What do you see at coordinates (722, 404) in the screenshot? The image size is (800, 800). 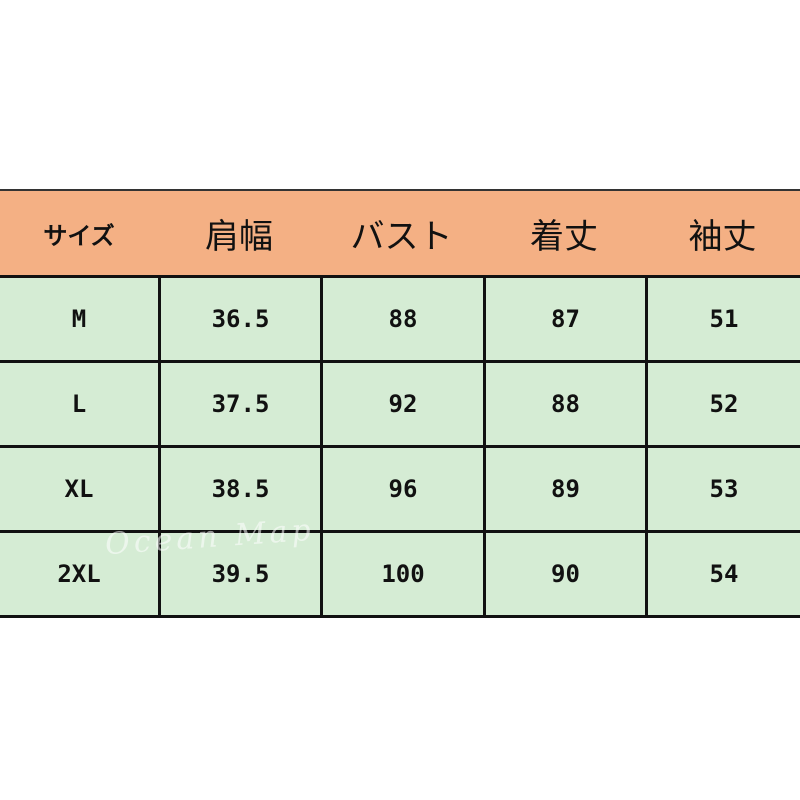 I see `cell: 52` at bounding box center [722, 404].